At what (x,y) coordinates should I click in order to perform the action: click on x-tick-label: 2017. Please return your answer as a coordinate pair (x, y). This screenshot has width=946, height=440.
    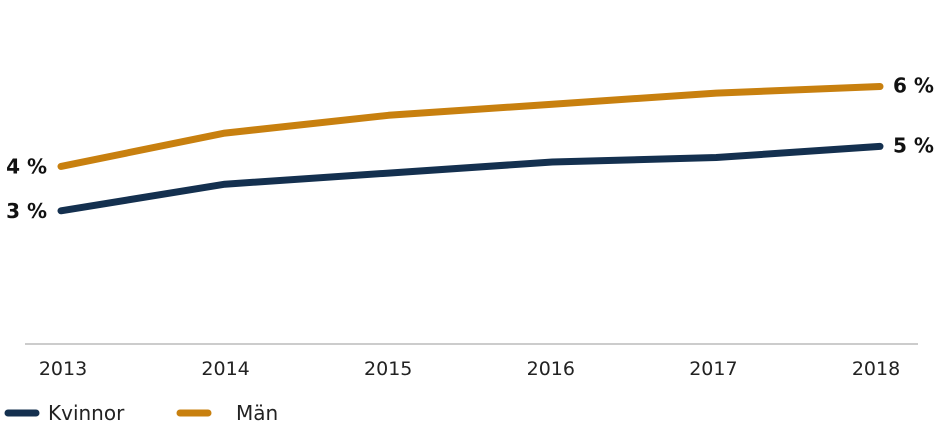
    Looking at the image, I should click on (713, 369).